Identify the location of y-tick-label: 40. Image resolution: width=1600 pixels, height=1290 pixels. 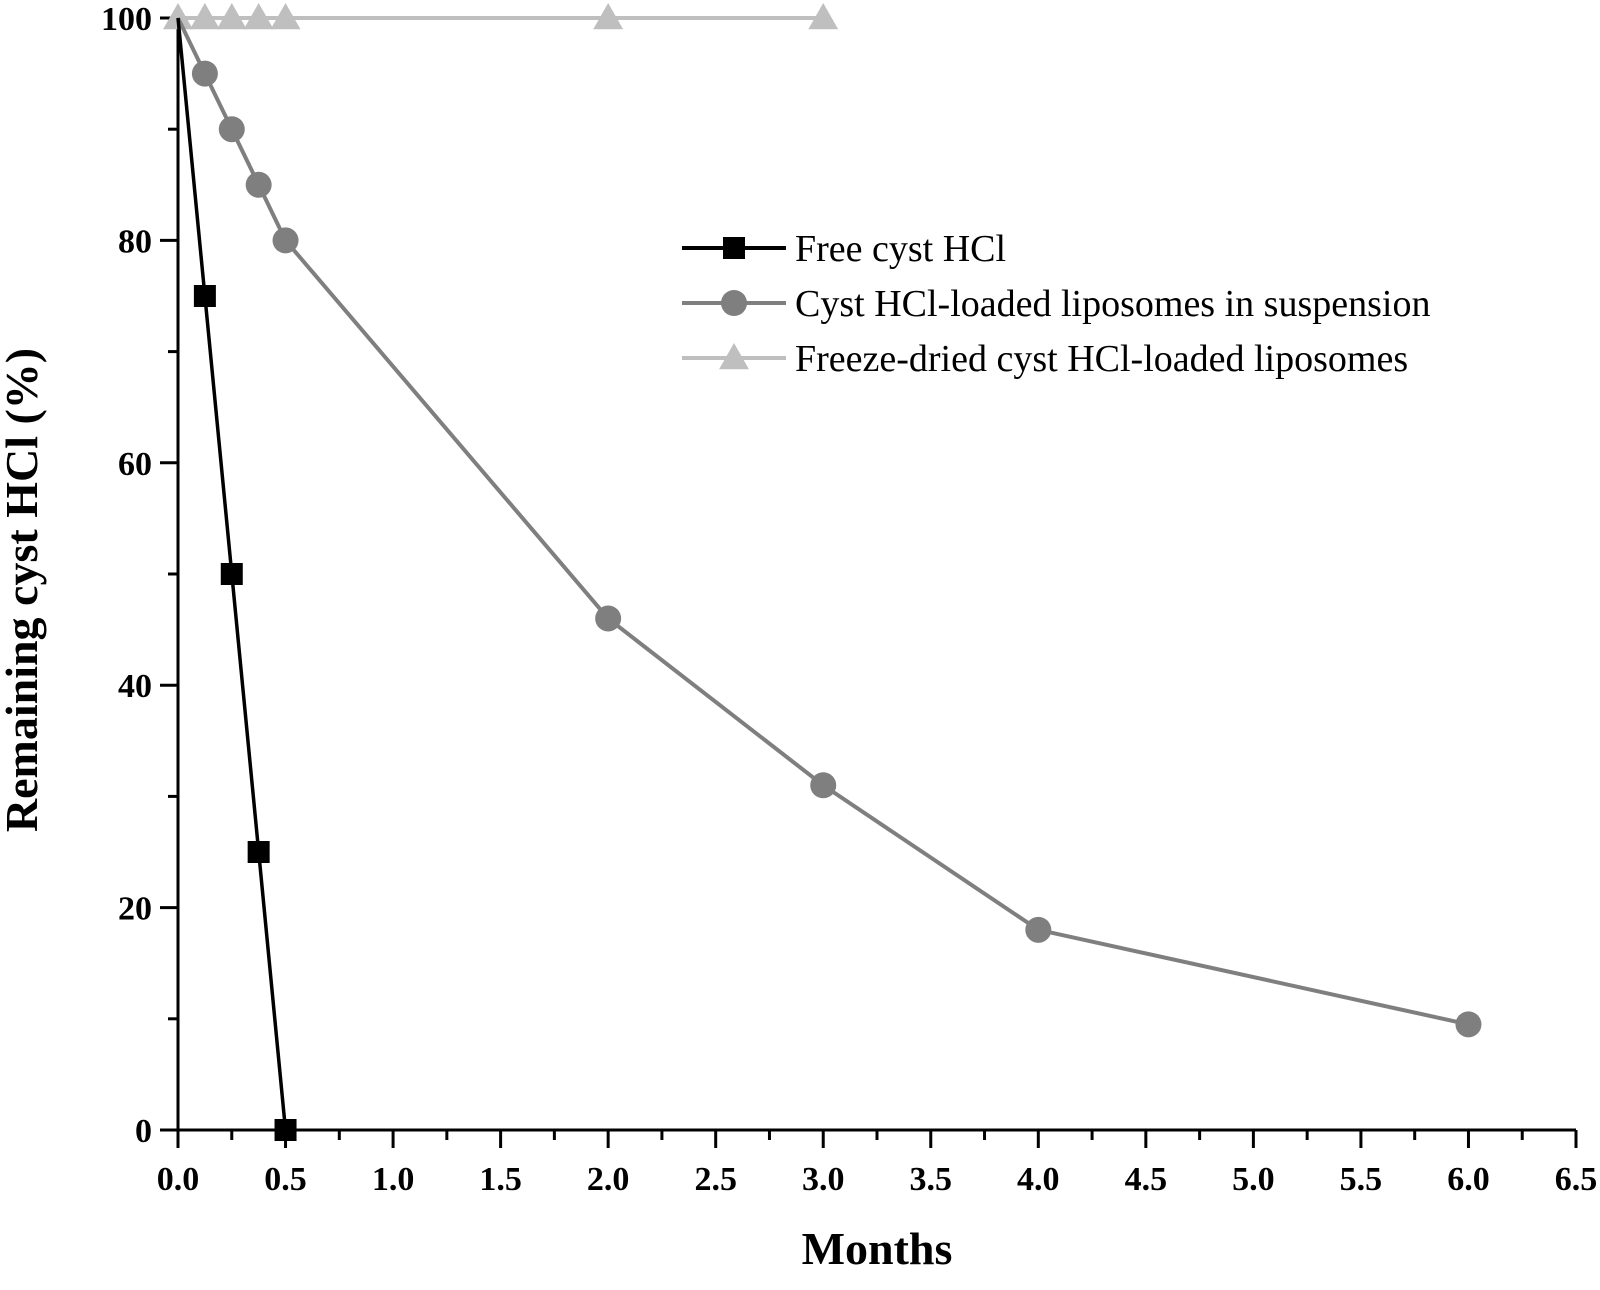
(135, 686).